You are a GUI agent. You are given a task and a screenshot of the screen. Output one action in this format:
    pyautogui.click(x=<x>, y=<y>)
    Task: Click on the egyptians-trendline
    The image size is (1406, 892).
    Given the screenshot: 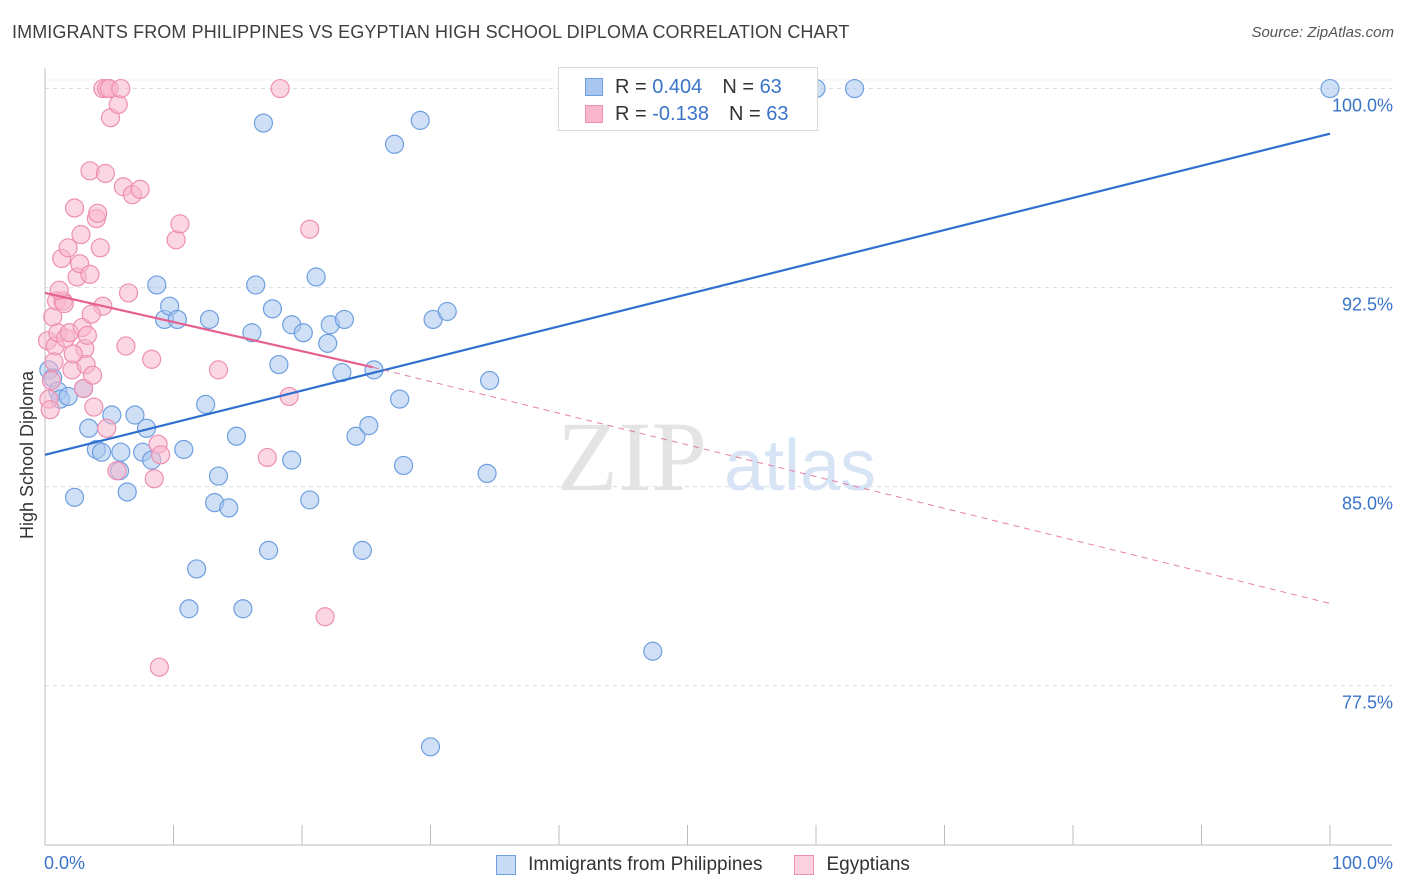 What is the action you would take?
    pyautogui.click(x=208, y=330)
    